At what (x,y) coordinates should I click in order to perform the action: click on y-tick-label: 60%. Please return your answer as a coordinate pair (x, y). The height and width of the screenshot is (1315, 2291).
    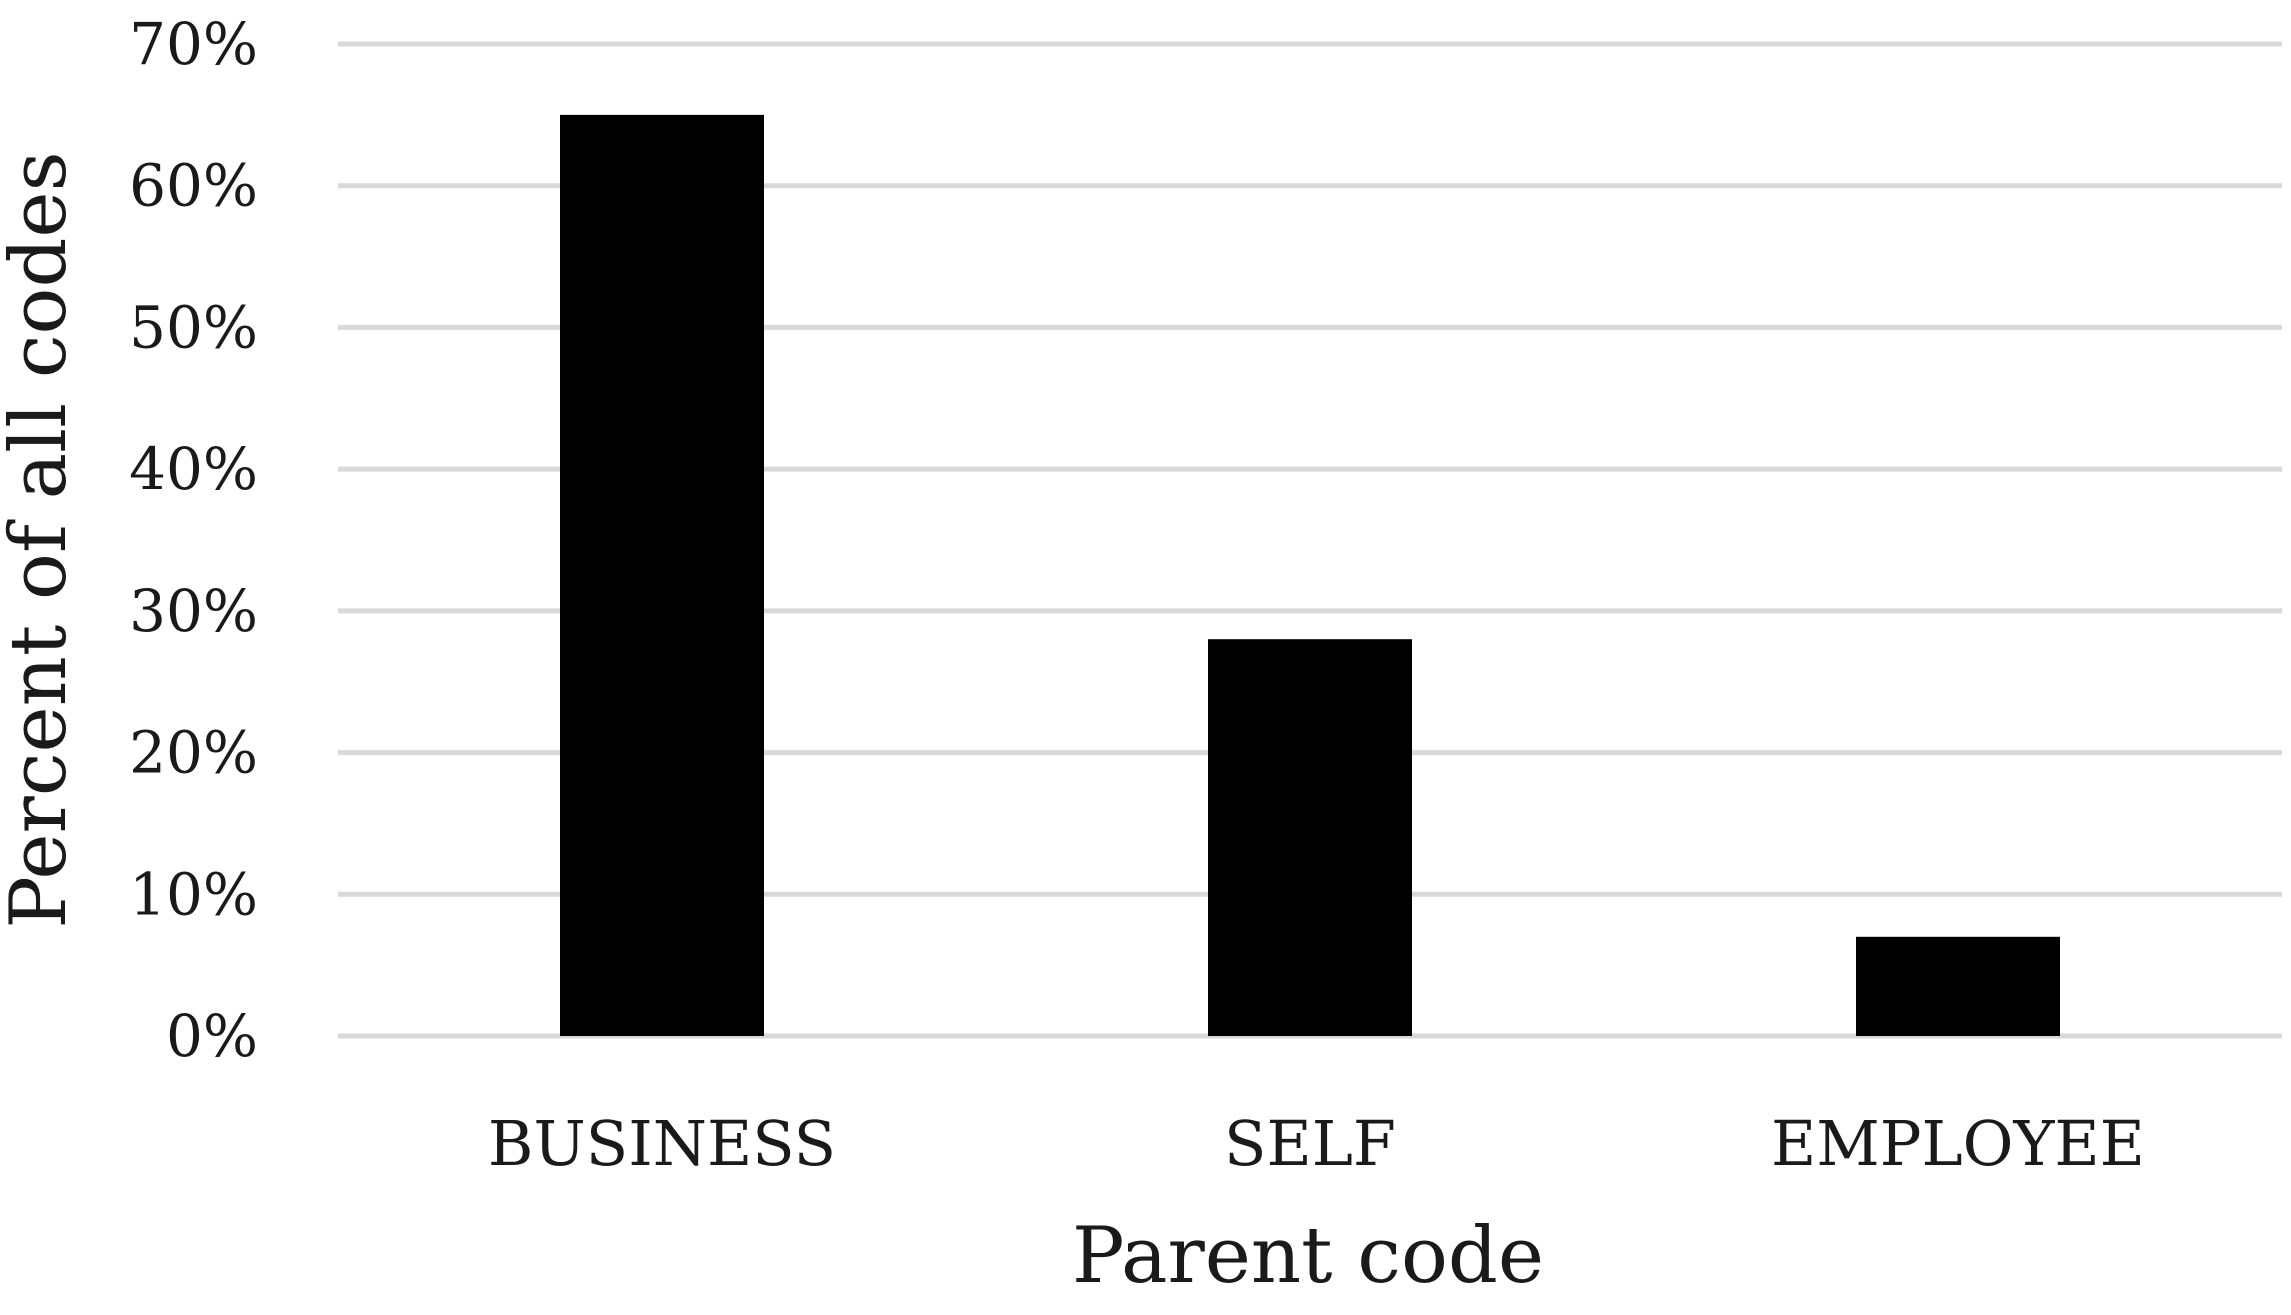
    Looking at the image, I should click on (193, 186).